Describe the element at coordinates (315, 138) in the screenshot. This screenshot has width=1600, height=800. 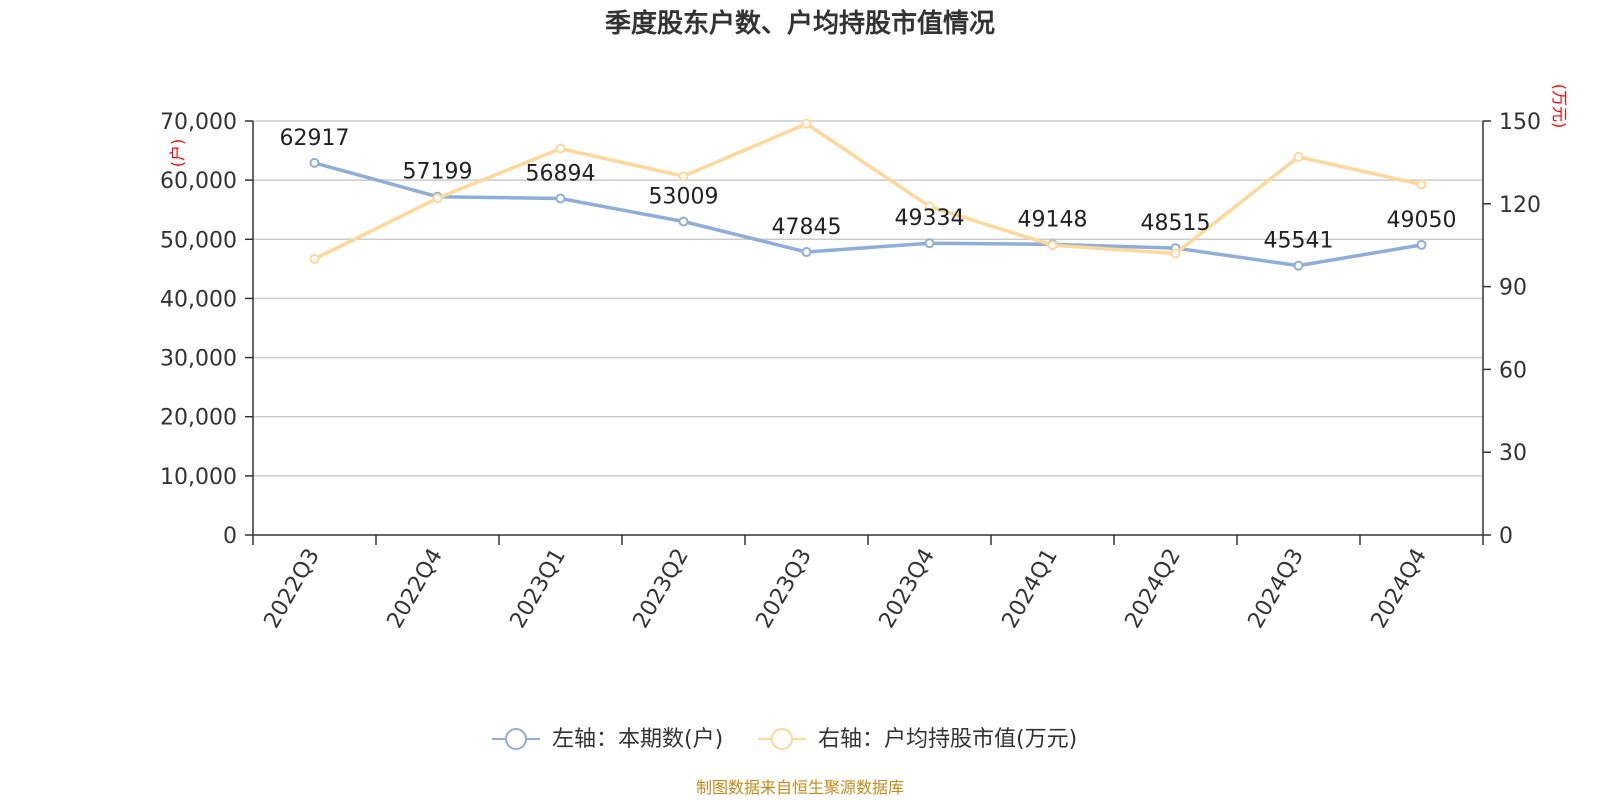
I see `data-label: 62917` at that location.